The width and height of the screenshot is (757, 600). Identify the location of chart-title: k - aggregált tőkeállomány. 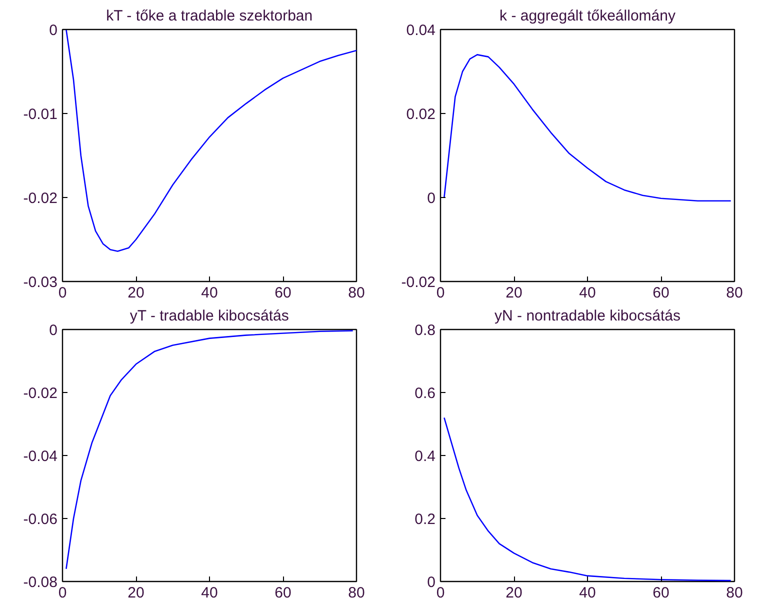
(588, 16).